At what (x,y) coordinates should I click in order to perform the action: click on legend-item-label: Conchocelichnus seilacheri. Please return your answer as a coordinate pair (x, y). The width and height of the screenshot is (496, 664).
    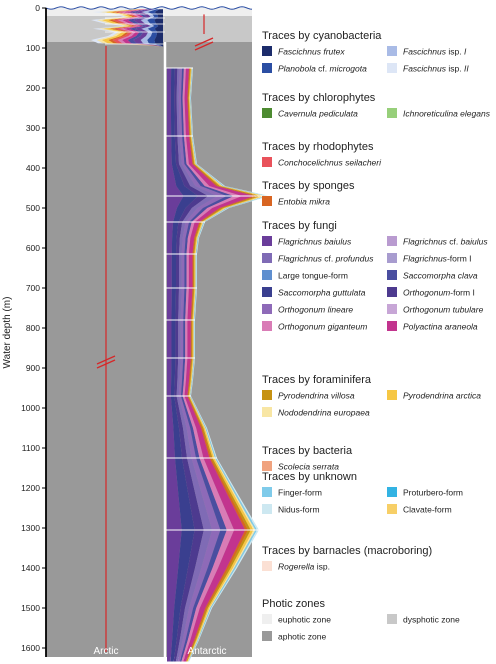
    Looking at the image, I should click on (330, 163).